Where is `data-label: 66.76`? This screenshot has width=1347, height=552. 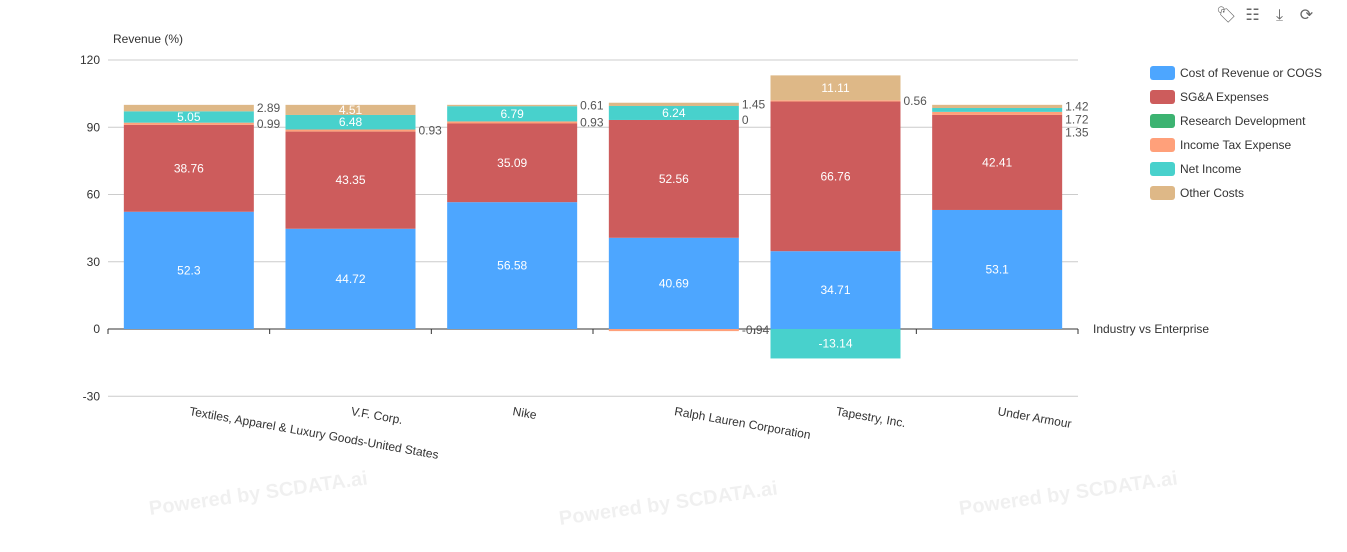 data-label: 66.76 is located at coordinates (835, 176).